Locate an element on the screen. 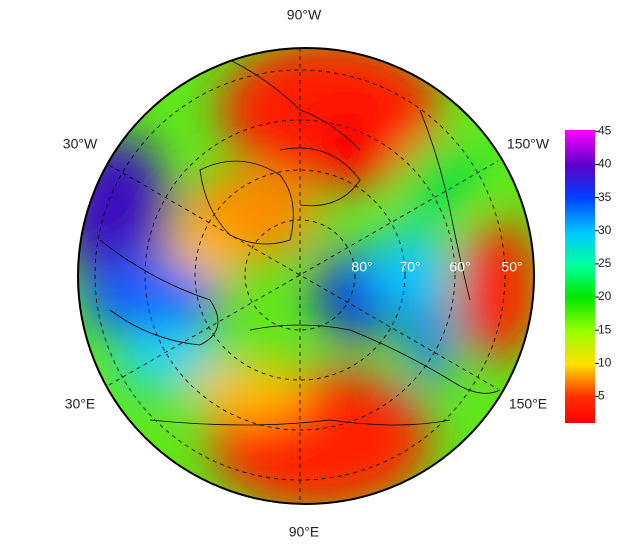 Image resolution: width=625 pixels, height=557 pixels. lon-label: 150°W is located at coordinates (528, 144).